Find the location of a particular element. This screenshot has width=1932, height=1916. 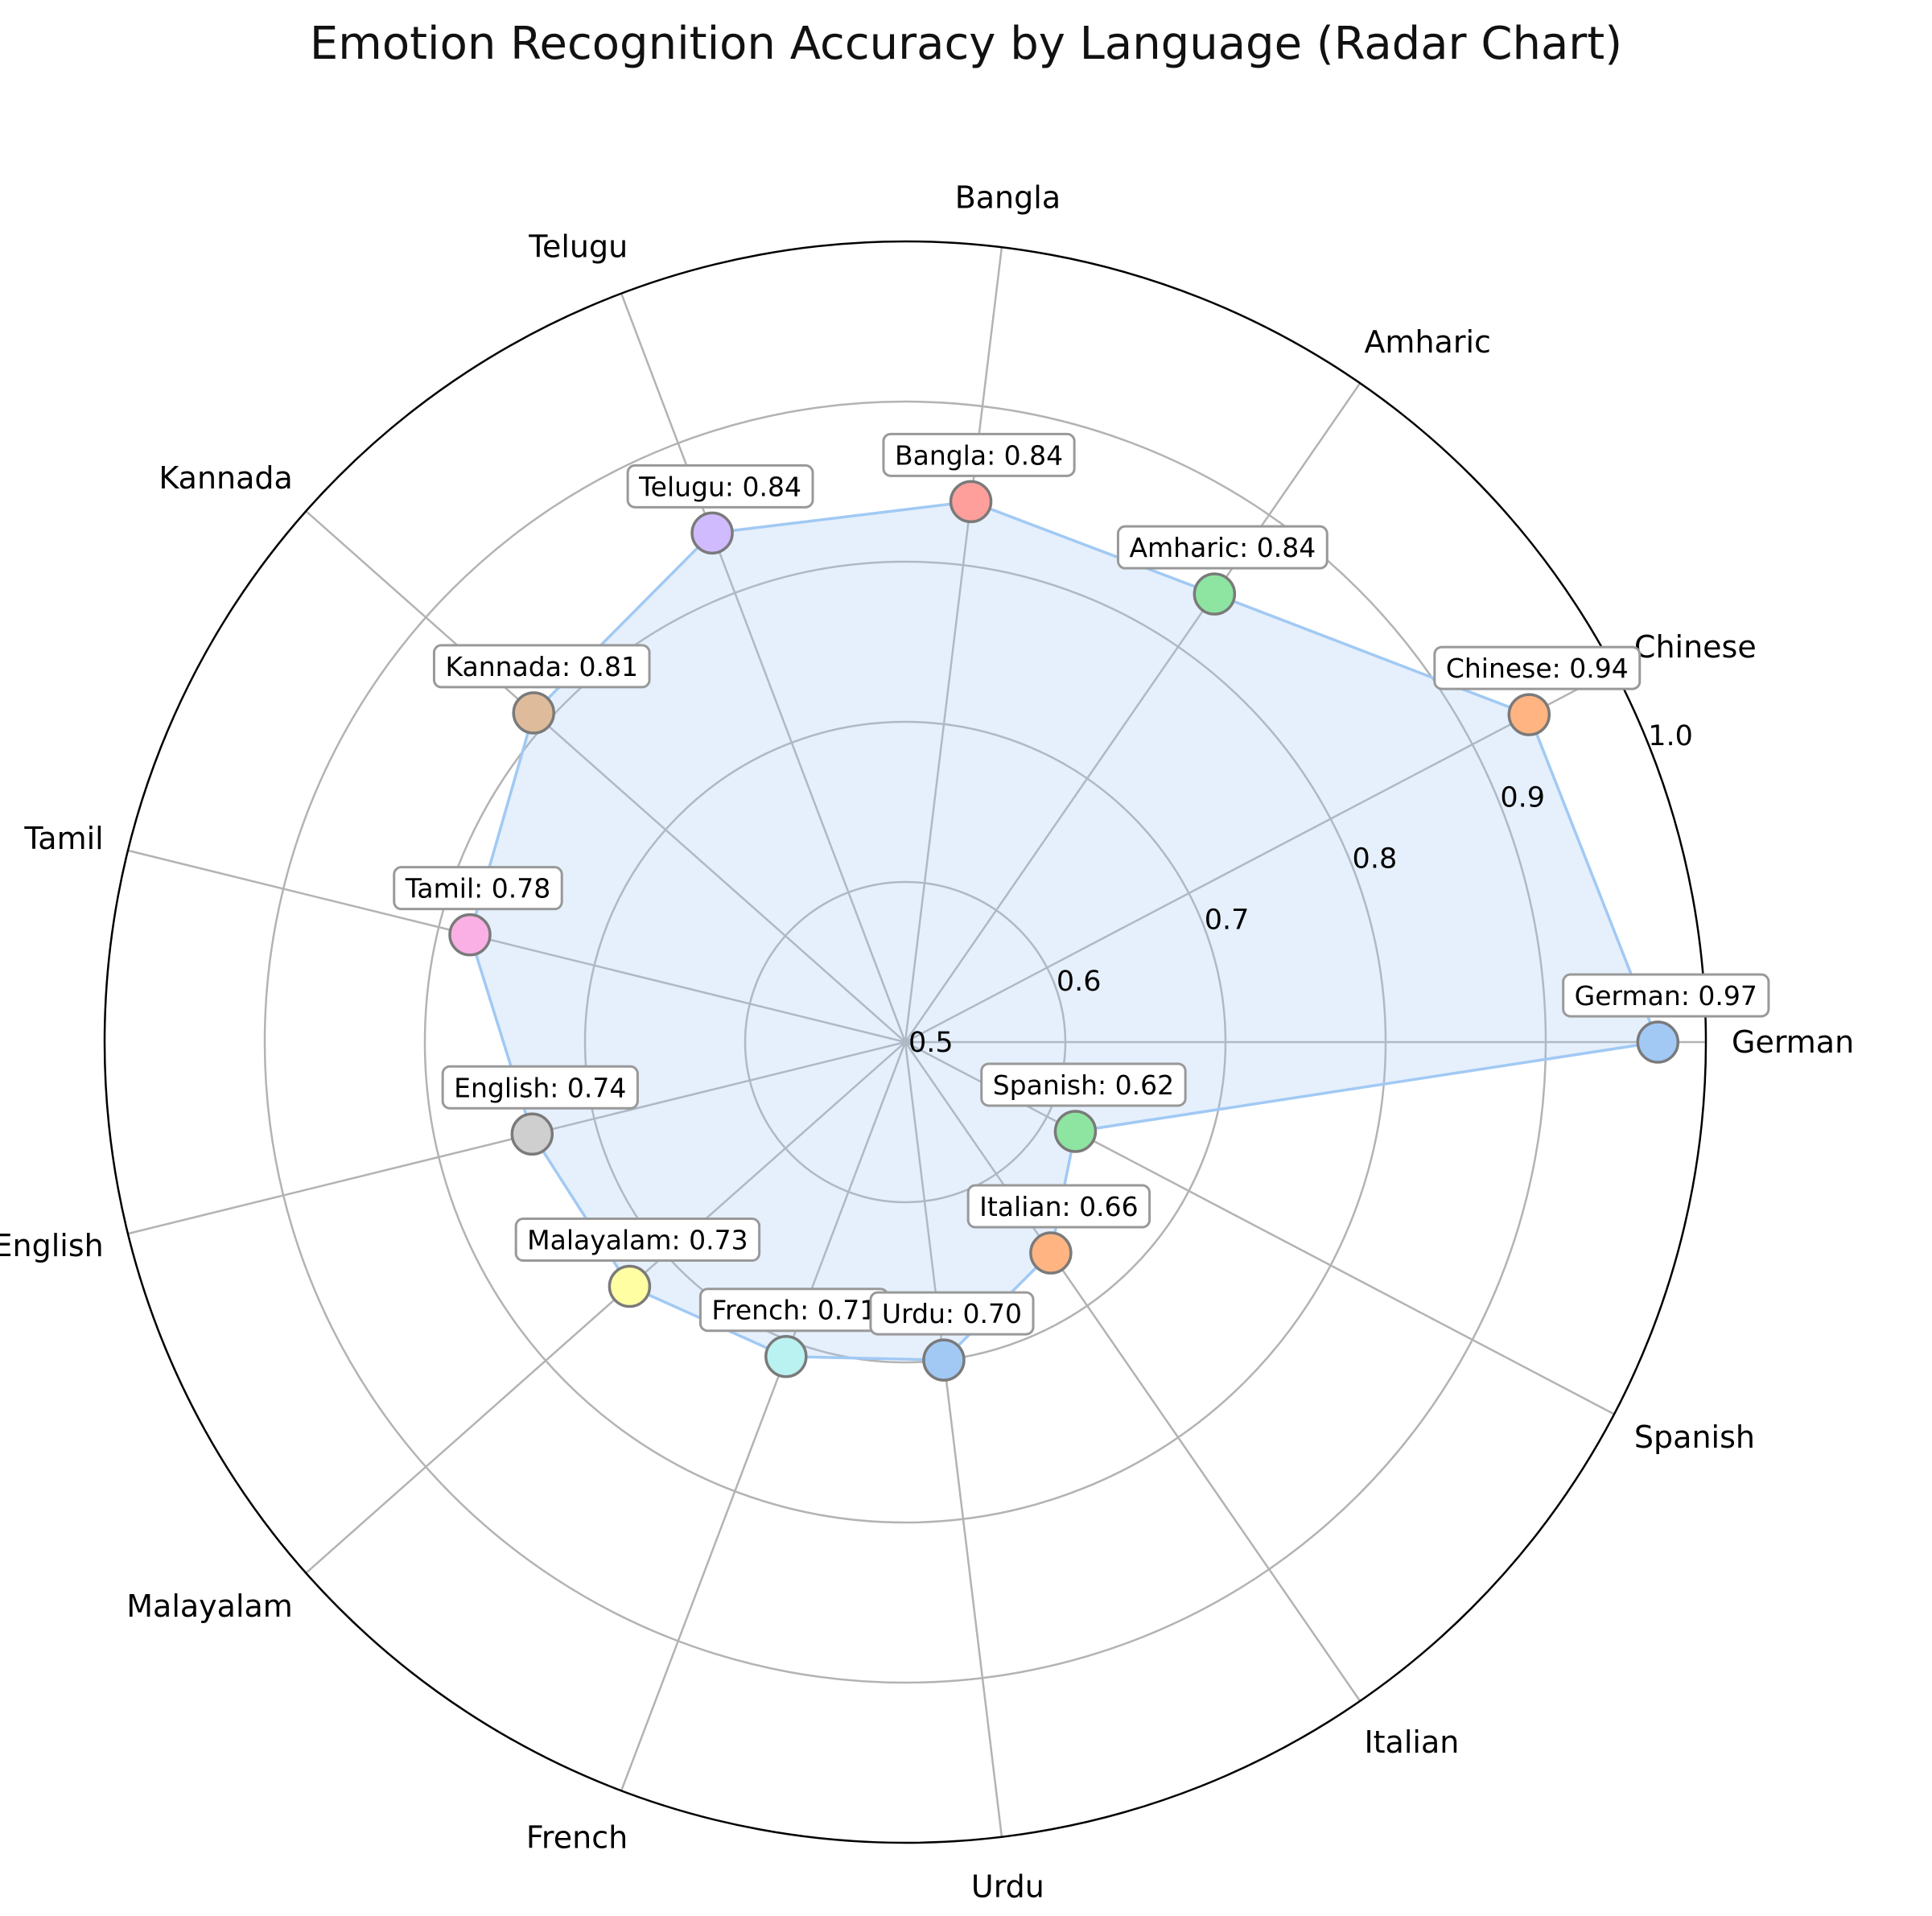

category-label: Malayalam is located at coordinates (209, 1606).